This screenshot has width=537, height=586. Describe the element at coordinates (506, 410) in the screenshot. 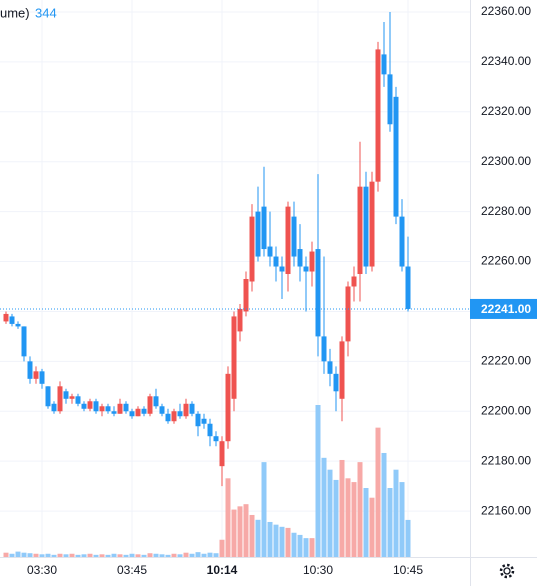

I see `y-tick-label: 22200.00` at that location.